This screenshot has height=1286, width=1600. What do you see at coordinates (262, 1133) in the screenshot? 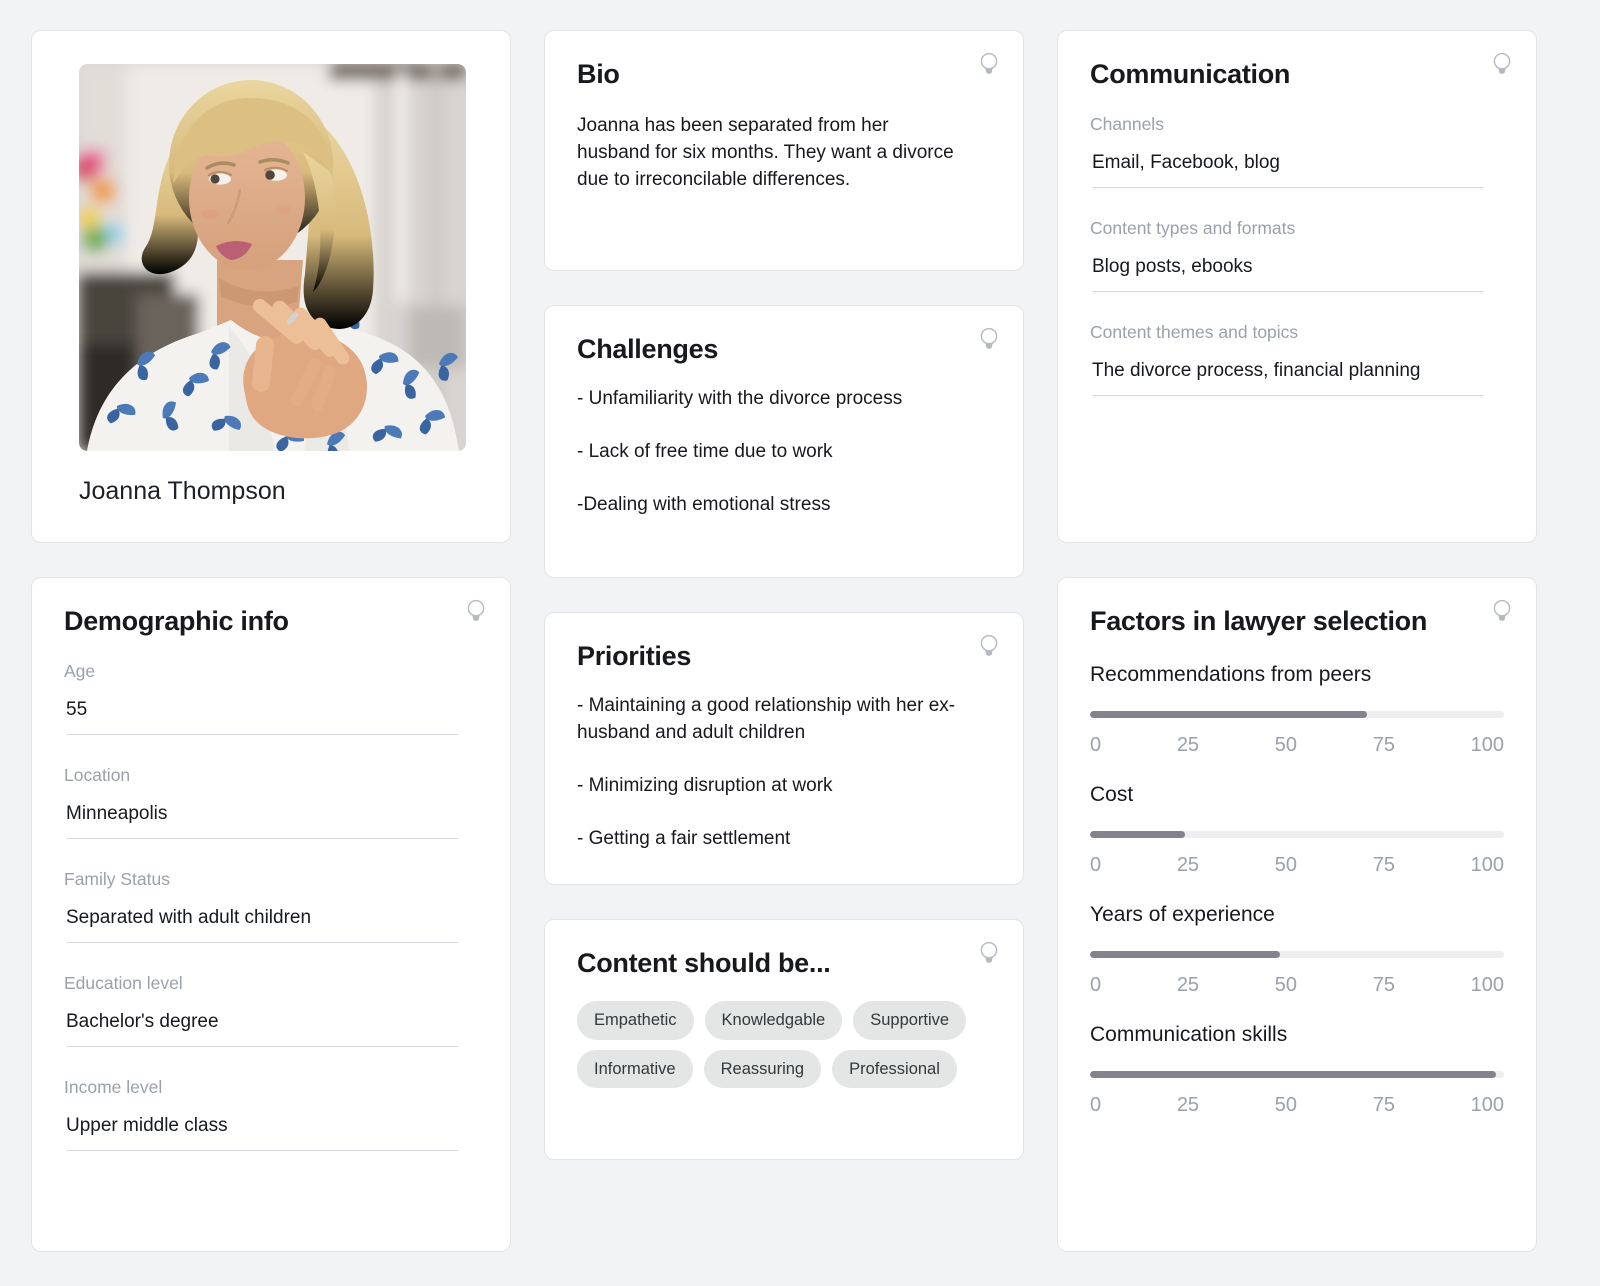
I see `field-value: Upper middle class` at bounding box center [262, 1133].